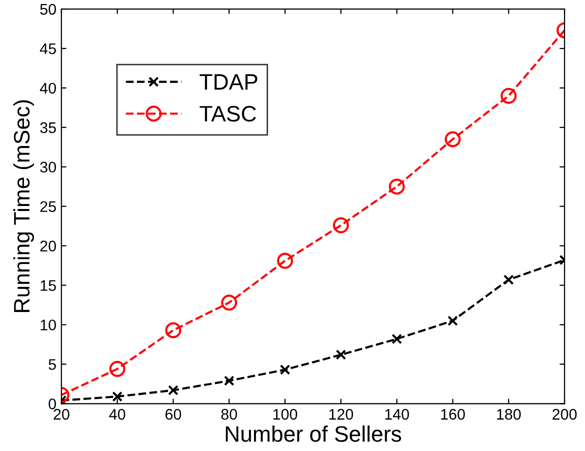 Image resolution: width=585 pixels, height=451 pixels. Describe the element at coordinates (341, 414) in the screenshot. I see `x-tick-label: 120` at that location.